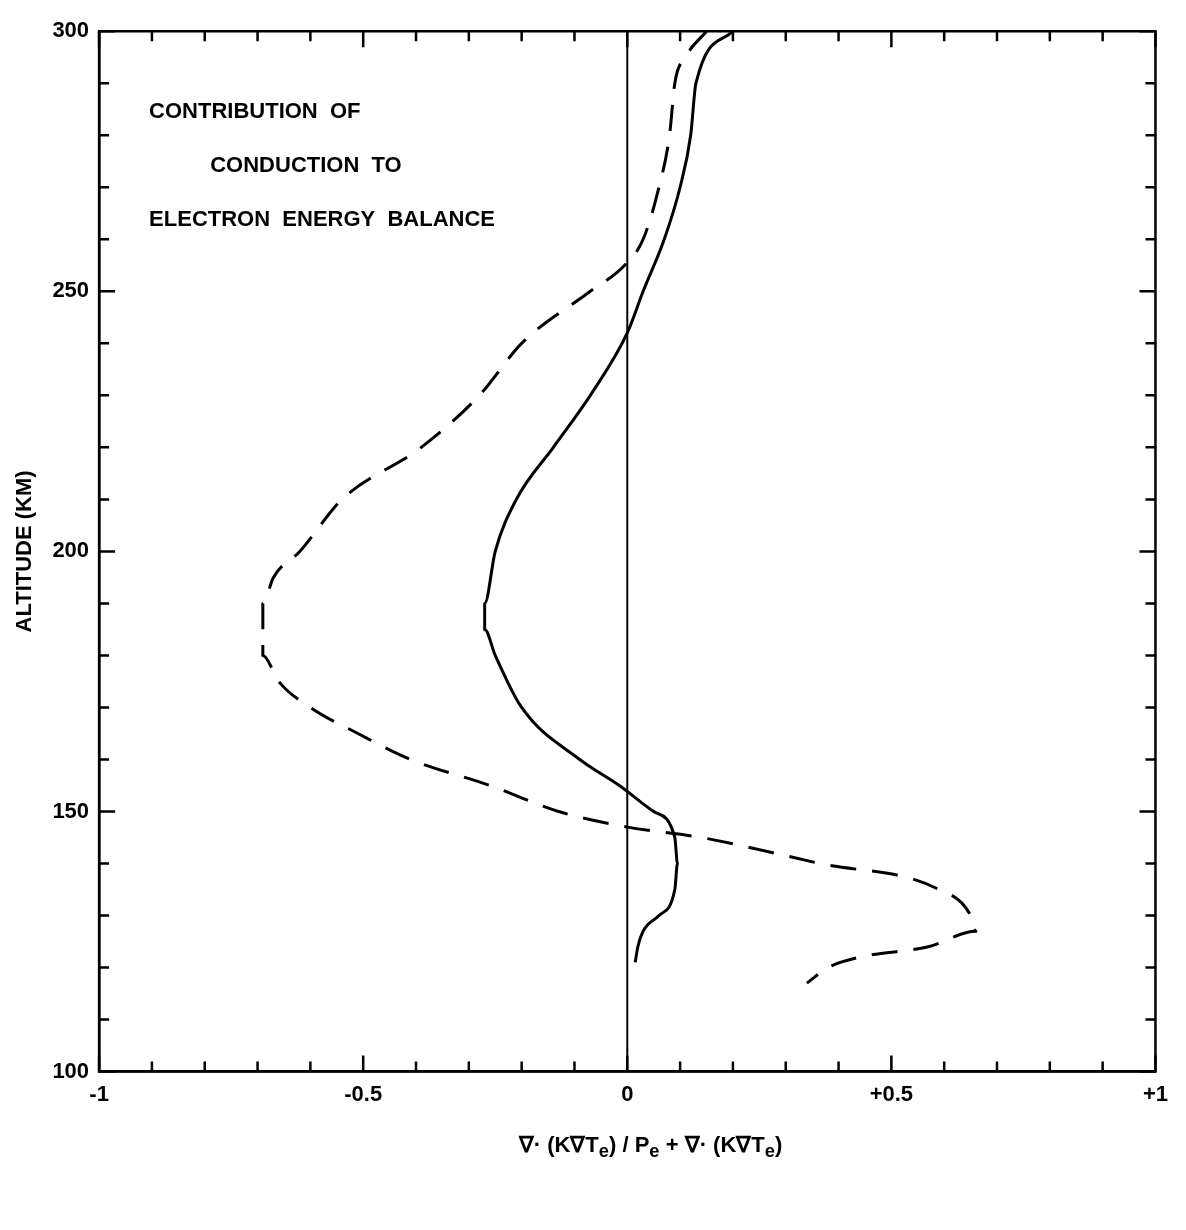 The image size is (1186, 1230). I want to click on x-tick-label: +1, so click(1155, 1093).